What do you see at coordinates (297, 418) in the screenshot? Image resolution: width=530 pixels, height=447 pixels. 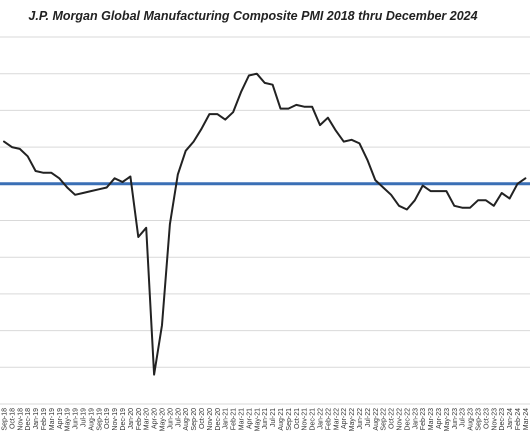 I see `x-tick-label: Oct-21` at bounding box center [297, 418].